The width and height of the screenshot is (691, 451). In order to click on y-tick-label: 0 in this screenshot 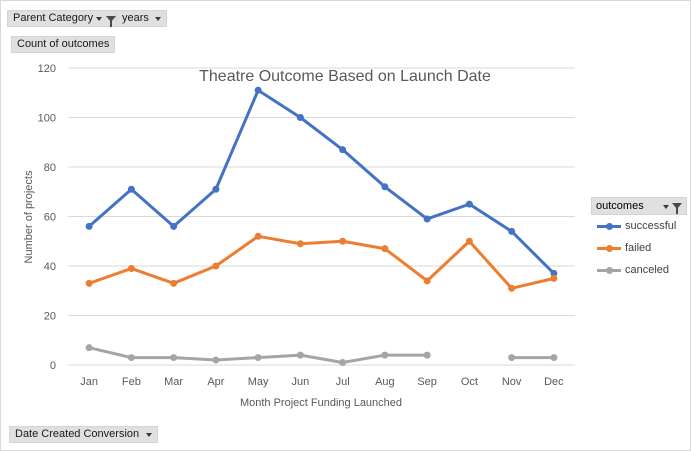, I will do `click(53, 366)`.